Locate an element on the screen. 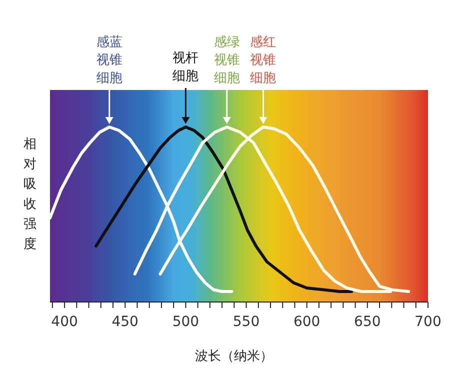  x-tick-label: 450 is located at coordinates (125, 322).